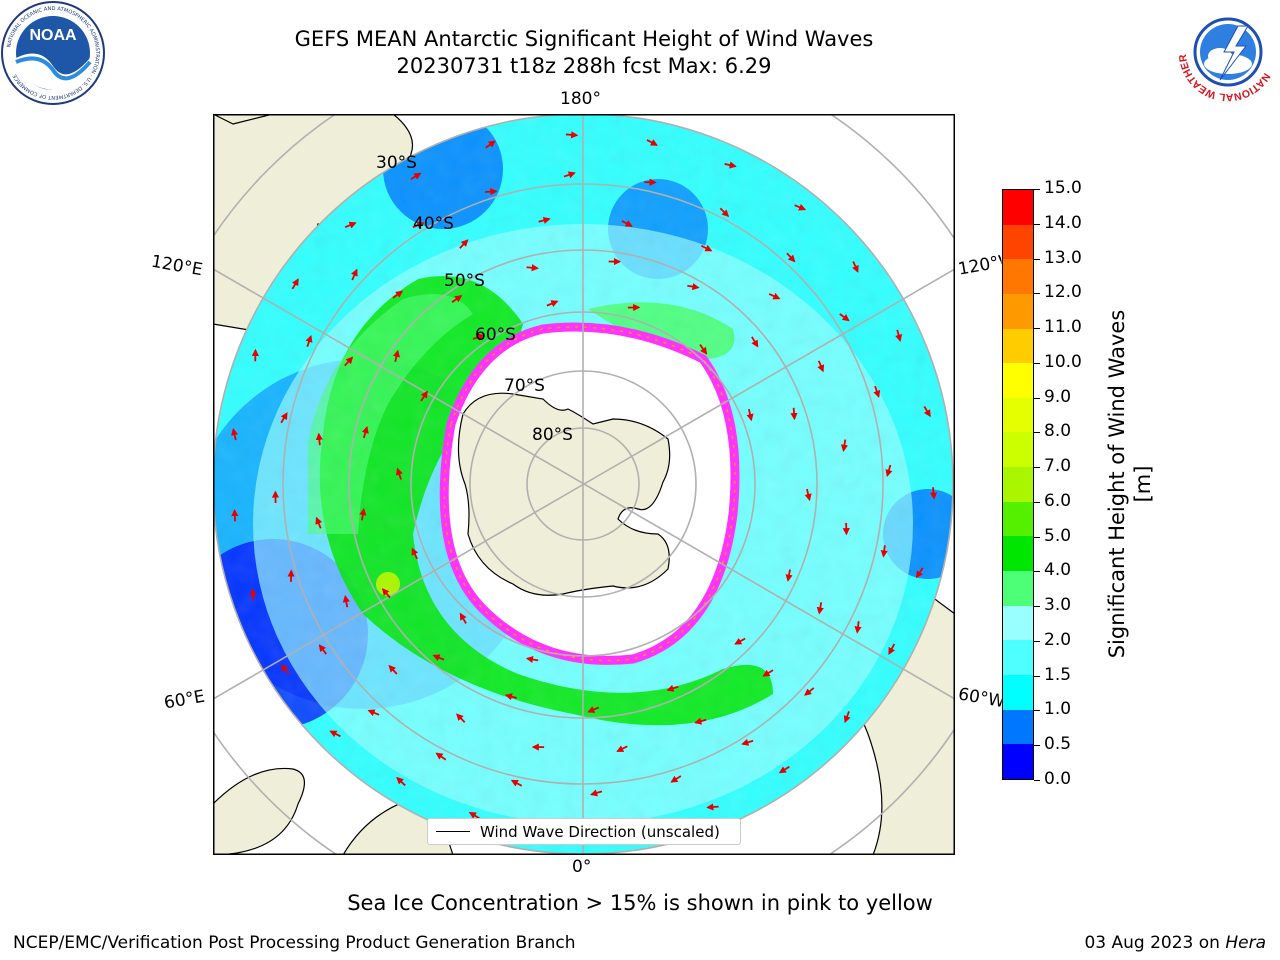 The width and height of the screenshot is (1280, 960). Describe the element at coordinates (1130, 484) in the screenshot. I see `colorbar-label: Significant Height of Wind Waves [m]` at that location.